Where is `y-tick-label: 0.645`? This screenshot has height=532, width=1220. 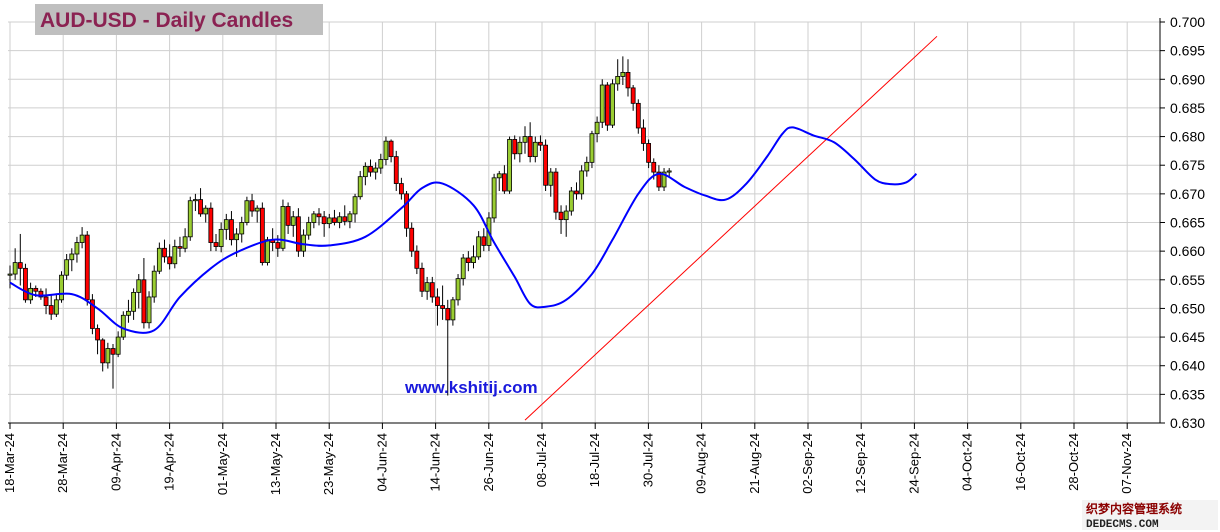
y-tick-label: 0.645 is located at coordinates (1187, 337).